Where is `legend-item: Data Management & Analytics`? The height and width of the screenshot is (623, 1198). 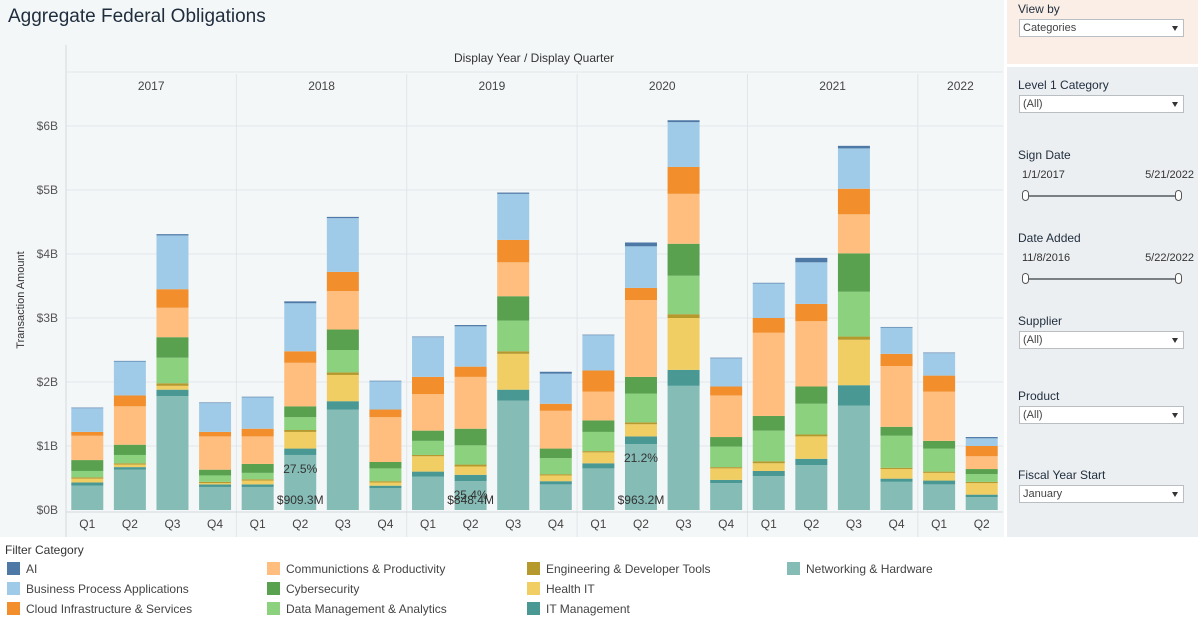 legend-item: Data Management & Analytics is located at coordinates (357, 609).